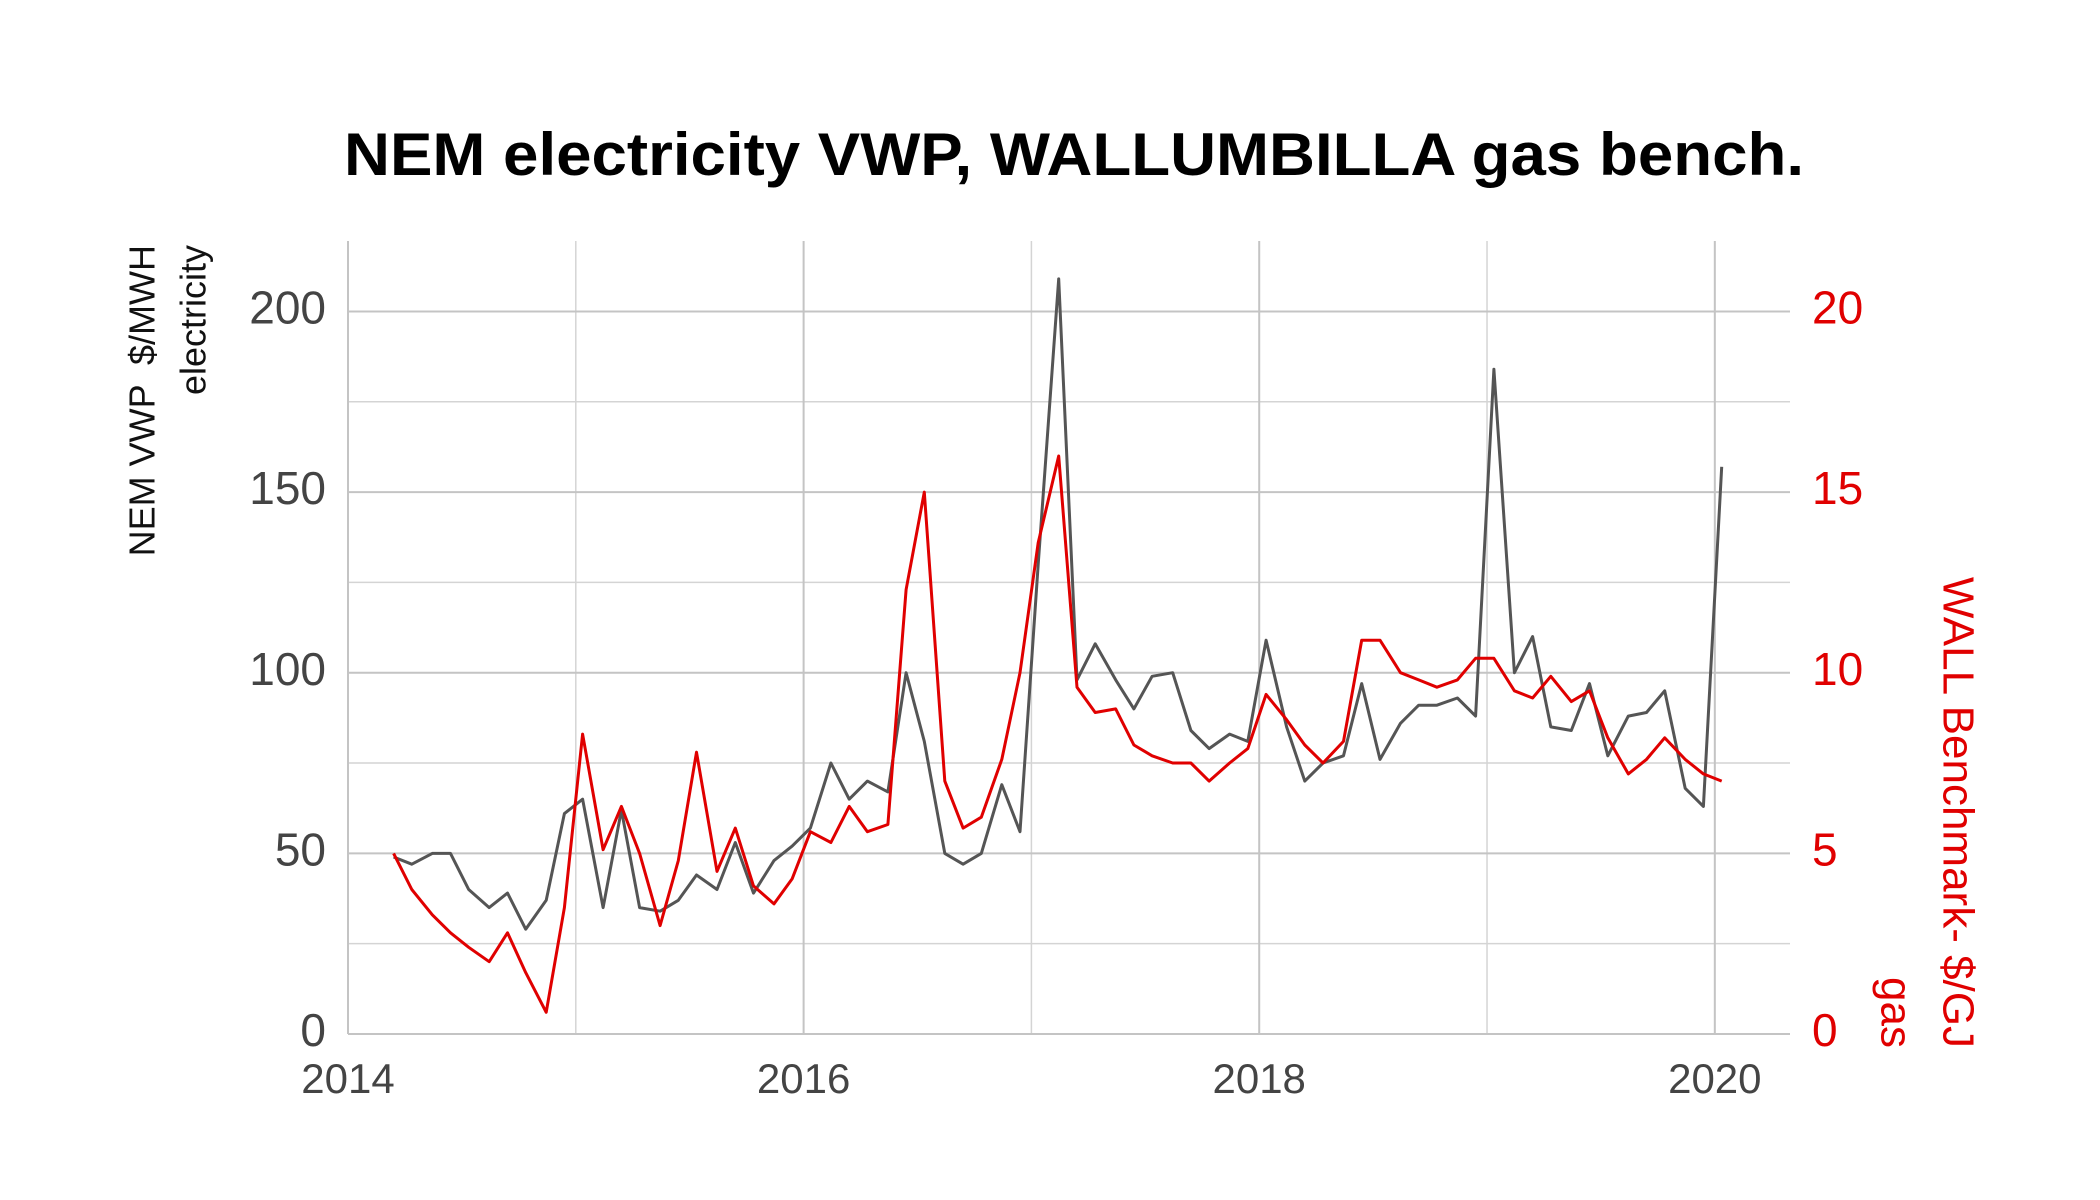 The height and width of the screenshot is (1200, 2100). I want to click on y-tick-label: 50, so click(300, 850).